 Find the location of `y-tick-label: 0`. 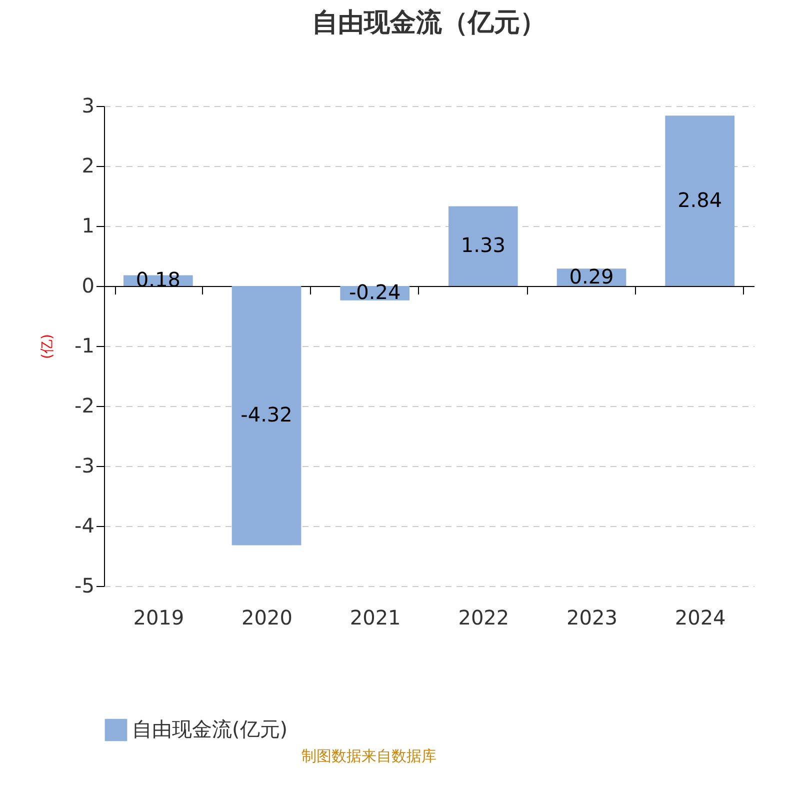

y-tick-label: 0 is located at coordinates (88, 286).